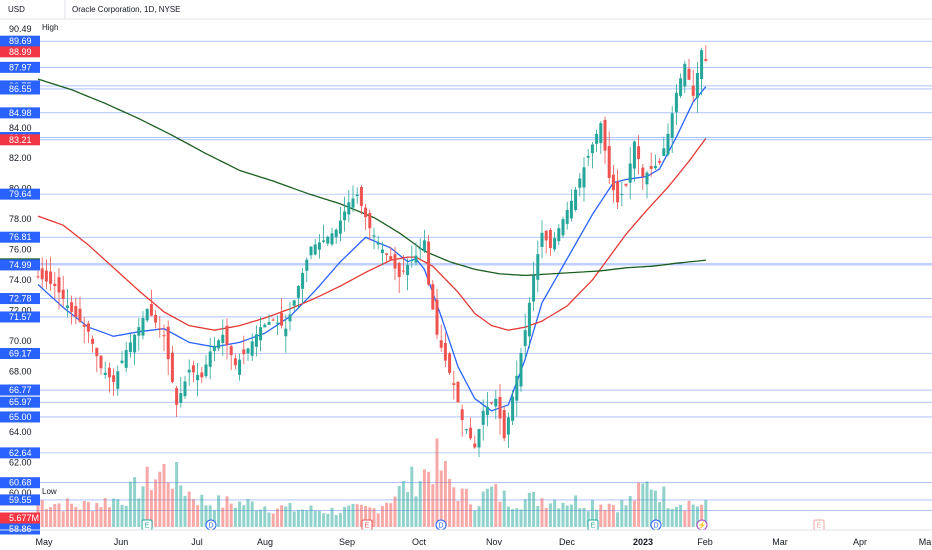  What do you see at coordinates (643, 542) in the screenshot?
I see `month-label: 2023` at bounding box center [643, 542].